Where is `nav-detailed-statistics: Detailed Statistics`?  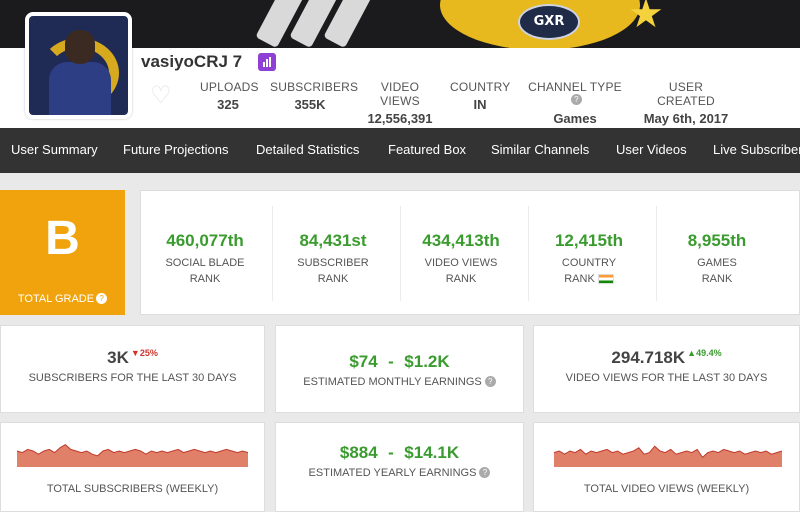
nav-detailed-statistics: Detailed Statistics is located at coordinates (308, 149).